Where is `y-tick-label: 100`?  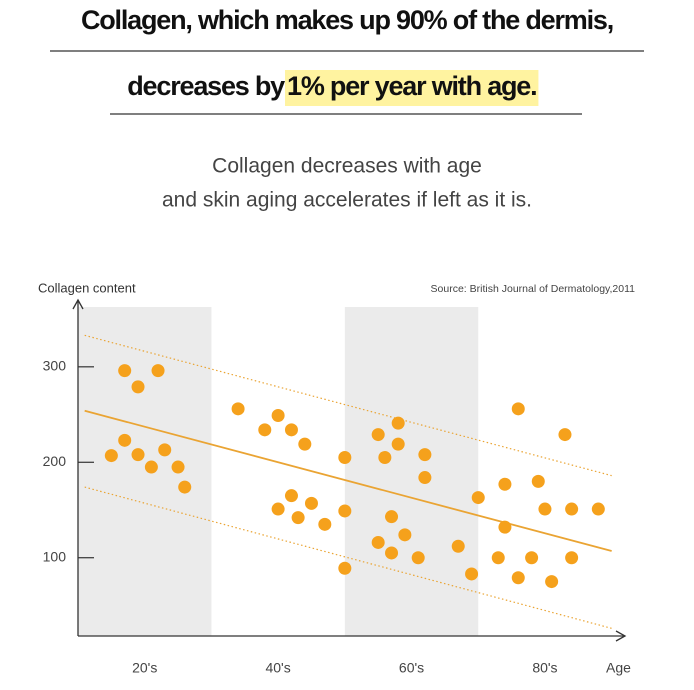 y-tick-label: 100 is located at coordinates (55, 556).